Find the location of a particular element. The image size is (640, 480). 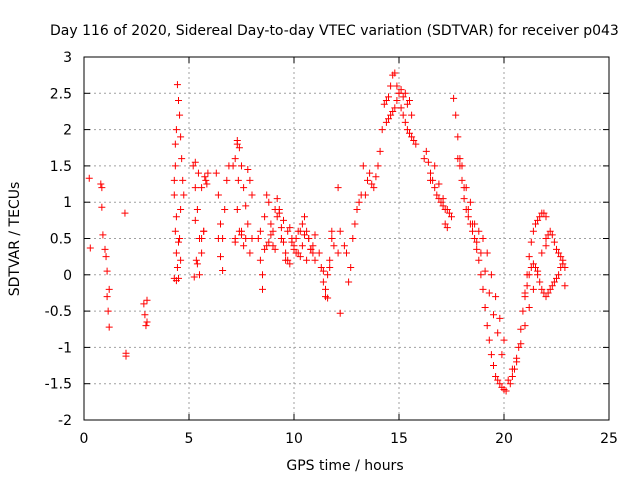

x-tick-label: 25 is located at coordinates (609, 439).